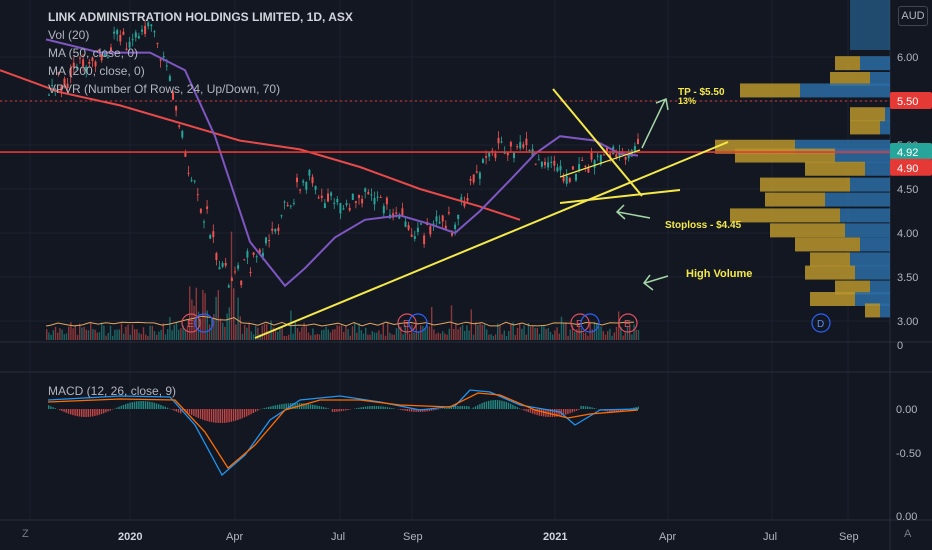 Image resolution: width=932 pixels, height=550 pixels. What do you see at coordinates (913, 16) in the screenshot?
I see `currency-button: AUD` at bounding box center [913, 16].